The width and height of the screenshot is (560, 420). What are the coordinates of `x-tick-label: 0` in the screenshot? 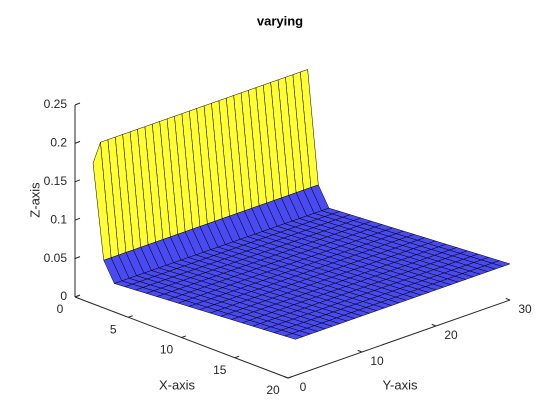 It's located at (60, 309).